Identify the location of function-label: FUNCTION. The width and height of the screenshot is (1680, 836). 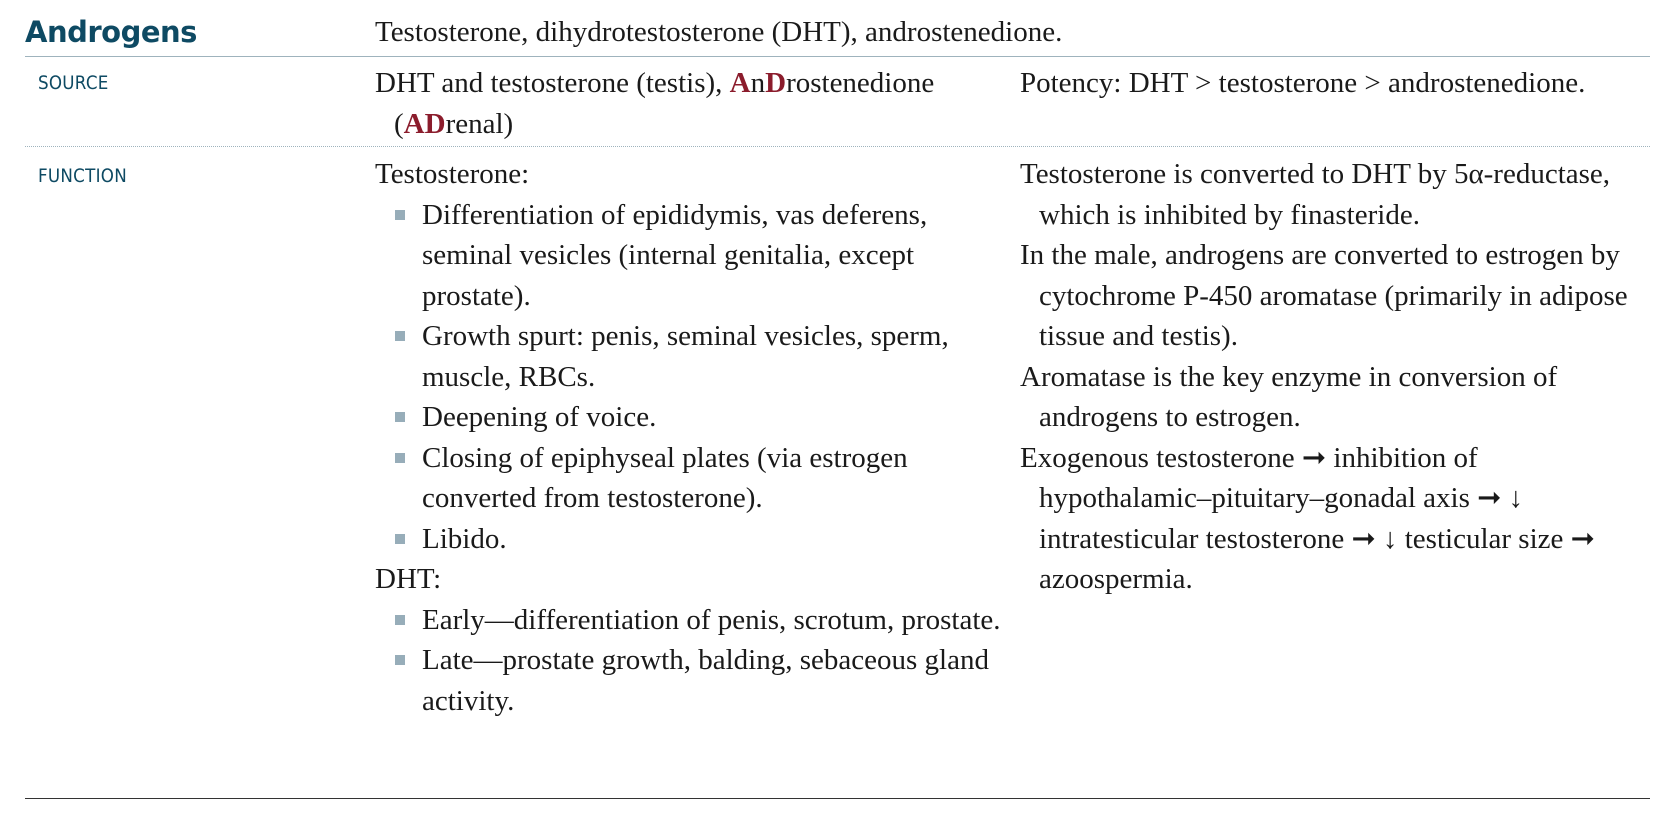
(82, 176).